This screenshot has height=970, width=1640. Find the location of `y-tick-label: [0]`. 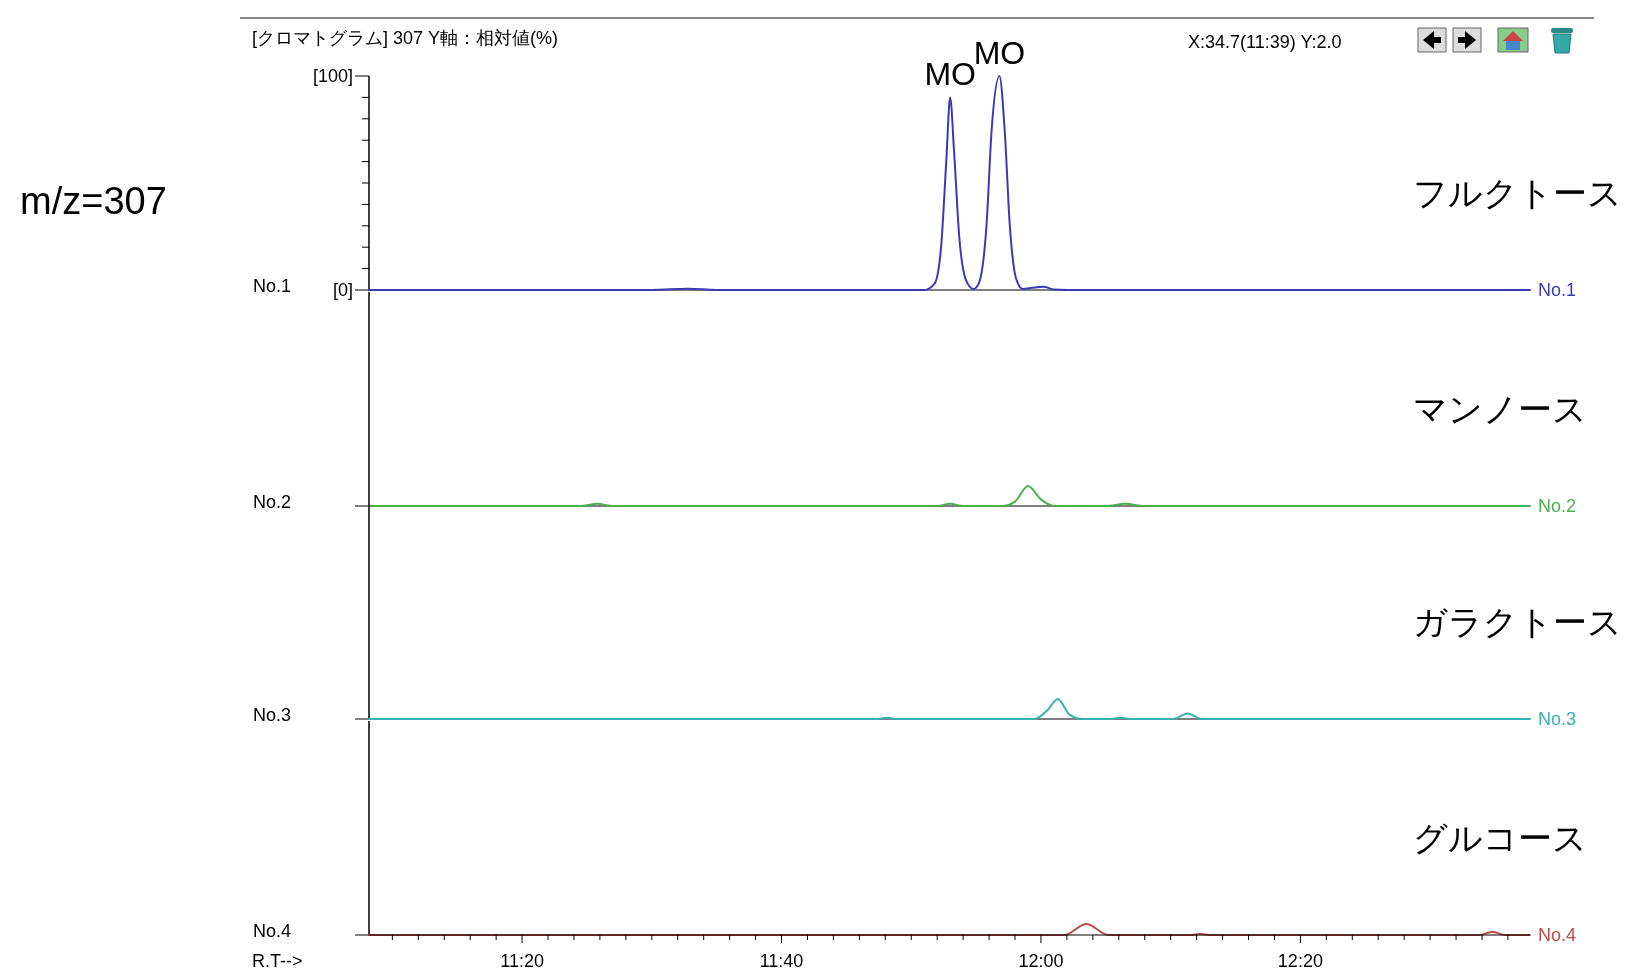

y-tick-label: [0] is located at coordinates (342, 290).